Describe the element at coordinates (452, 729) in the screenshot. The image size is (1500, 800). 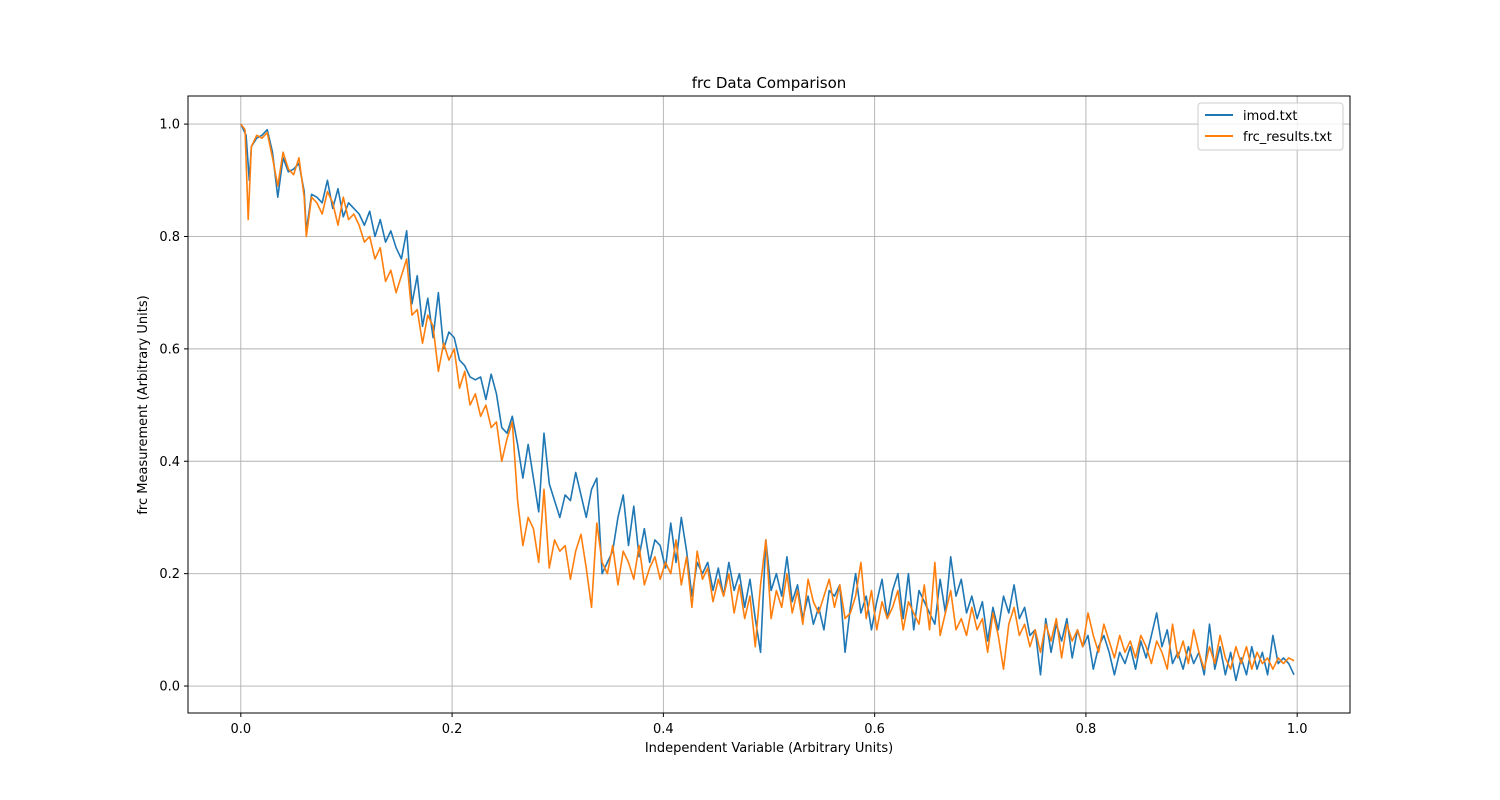
I see `x-tick-label: 0.2` at that location.